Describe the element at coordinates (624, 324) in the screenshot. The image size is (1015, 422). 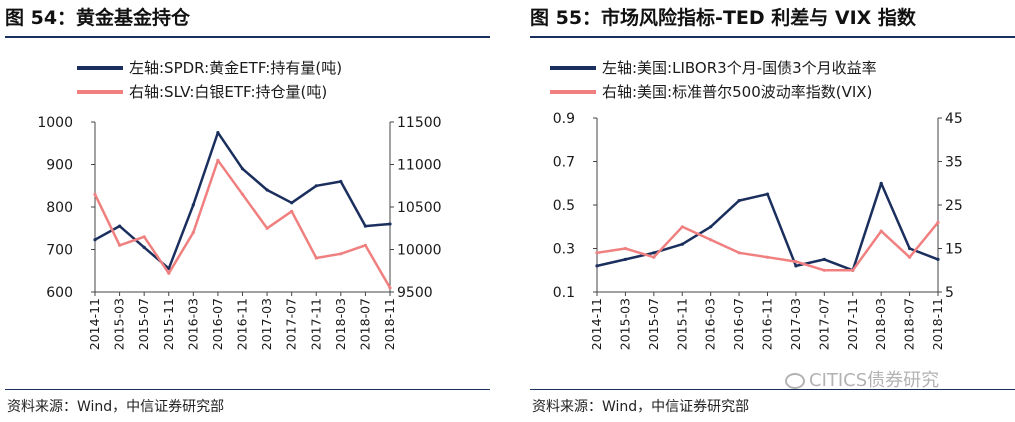
I see `x-tick-label: 2015-03` at that location.